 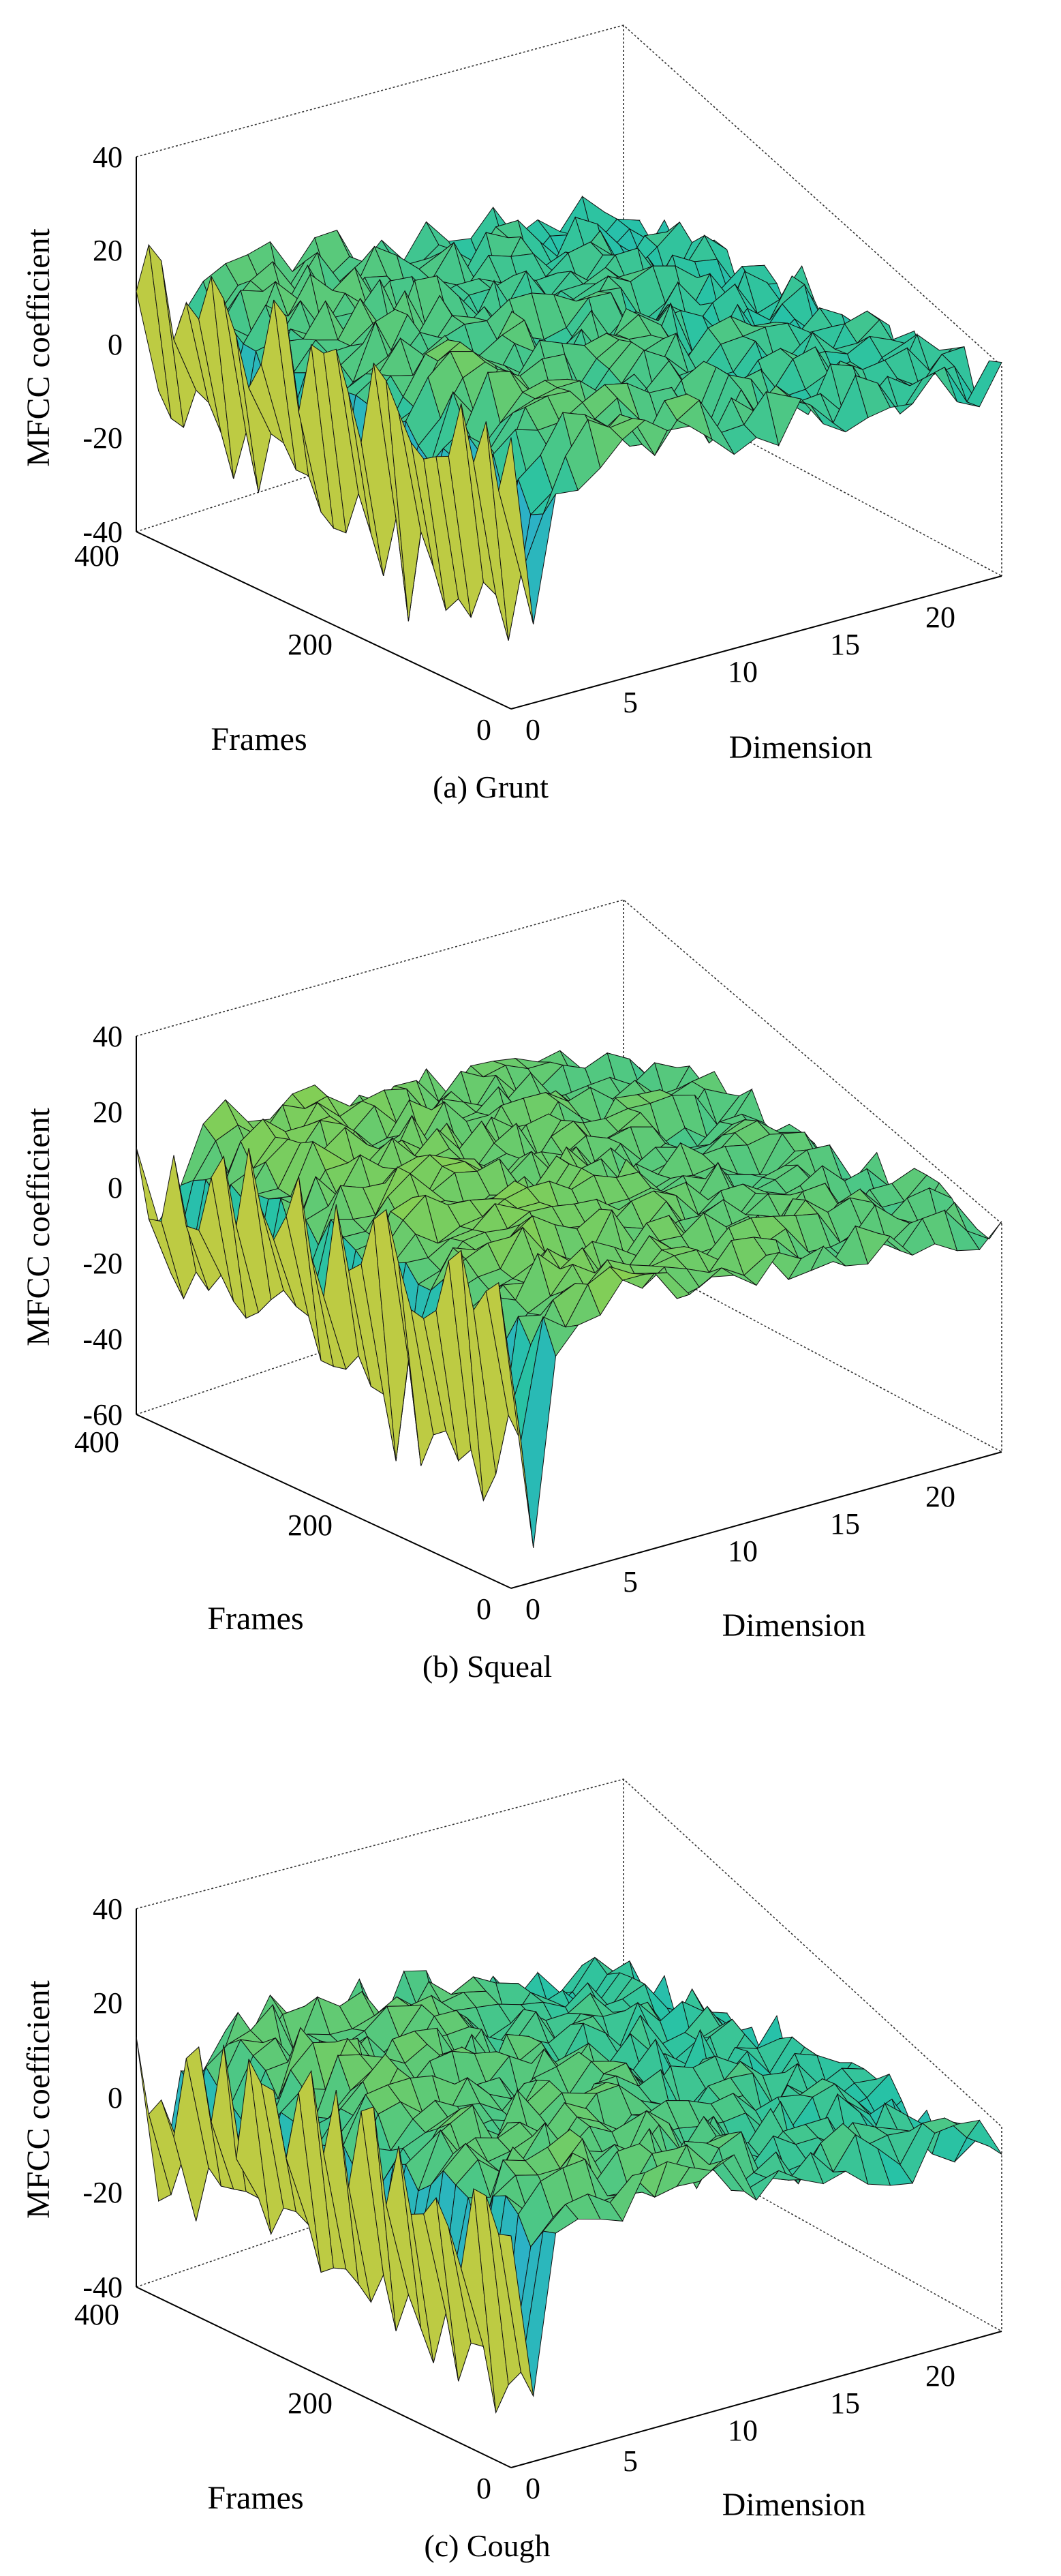 I want to click on panel-caption: (b) Squeal, so click(x=487, y=1667).